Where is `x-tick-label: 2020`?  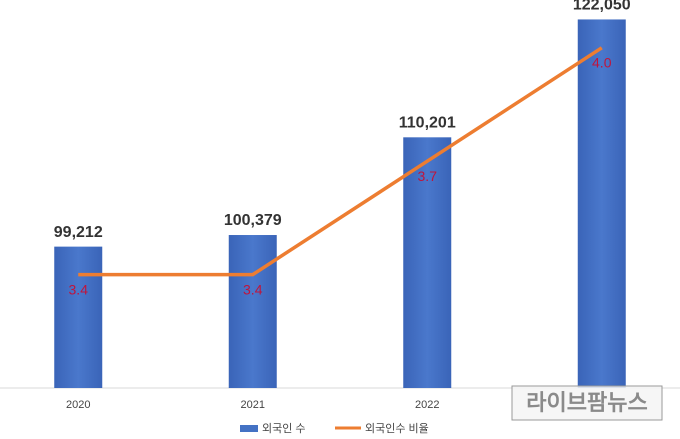 x-tick-label: 2020 is located at coordinates (78, 405).